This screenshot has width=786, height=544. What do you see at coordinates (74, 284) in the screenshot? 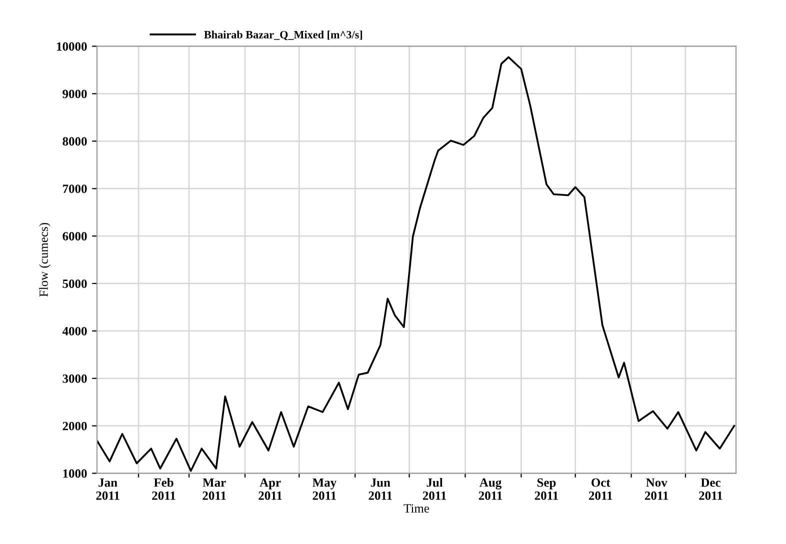
I see `y-tick-label: 5000` at bounding box center [74, 284].